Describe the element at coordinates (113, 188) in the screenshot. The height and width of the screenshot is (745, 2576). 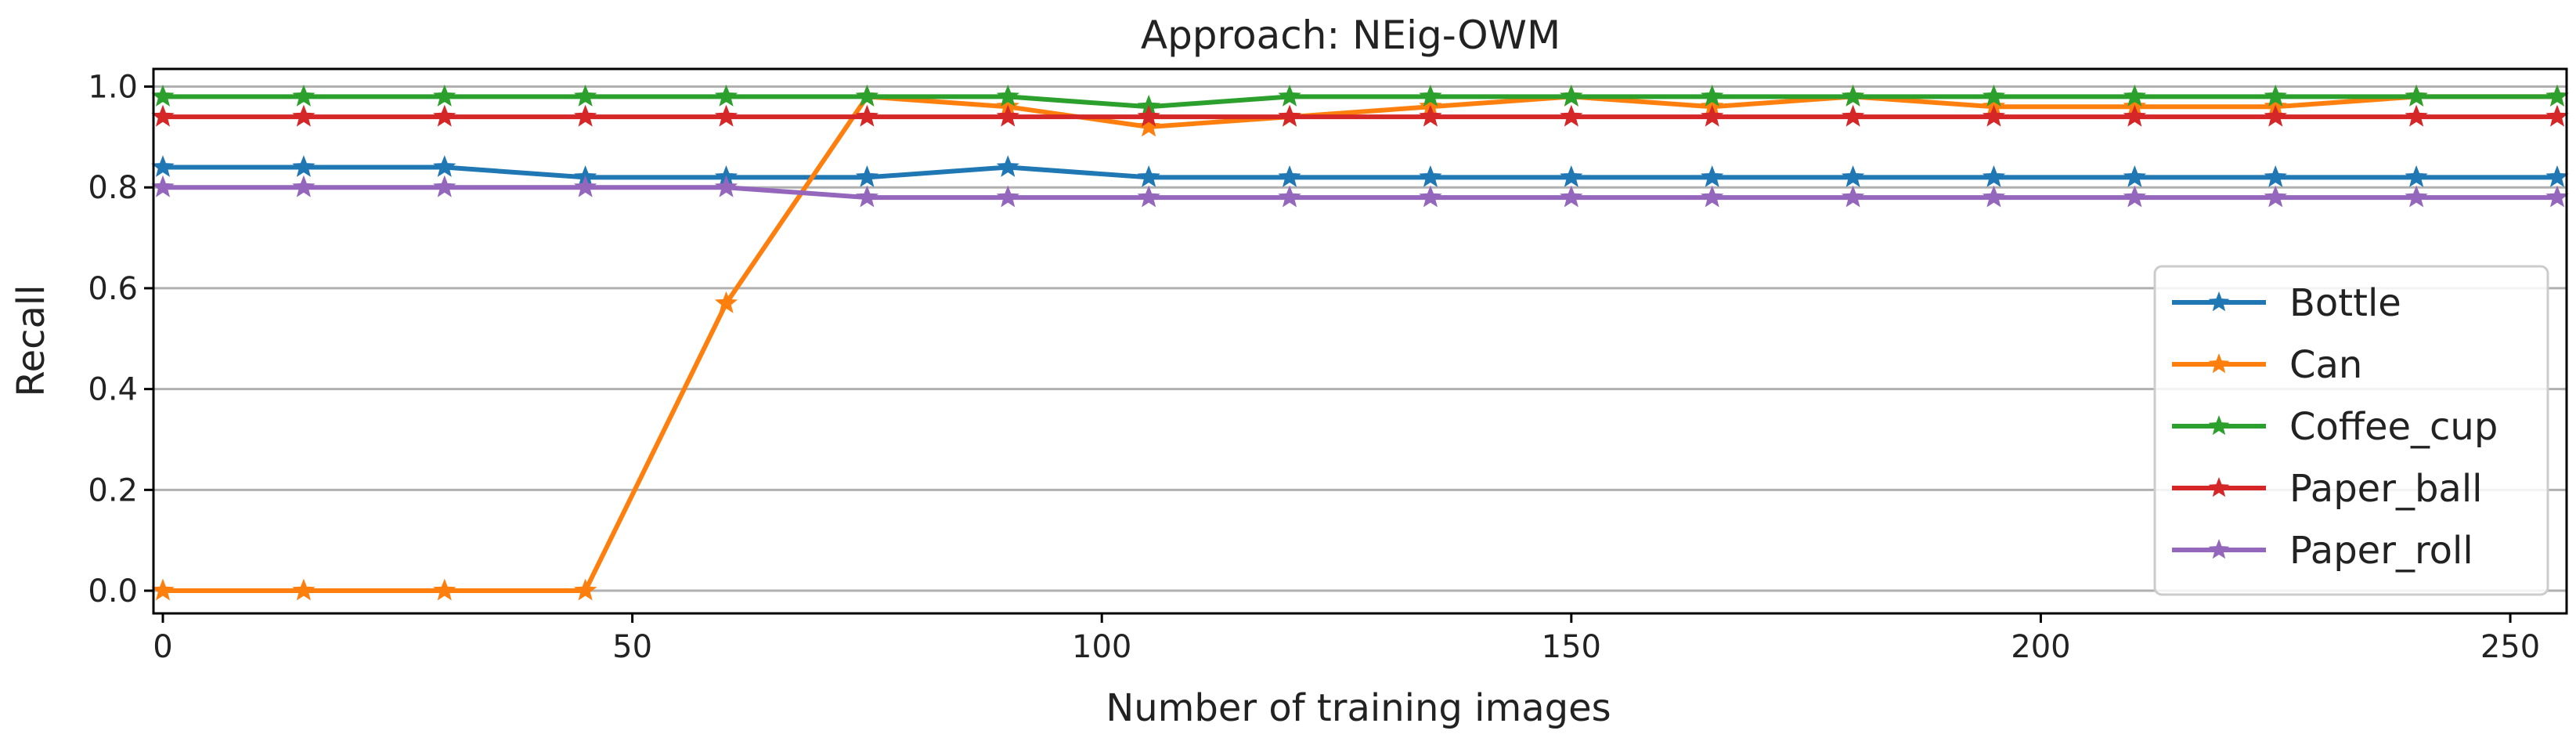
I see `y-tick-label: 0.8` at that location.